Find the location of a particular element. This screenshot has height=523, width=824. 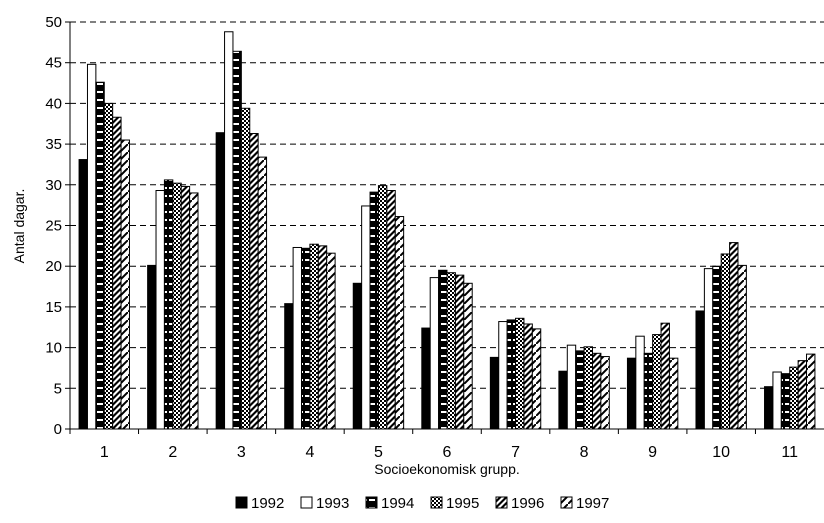

legend-swatch-1993 is located at coordinates (306, 502).